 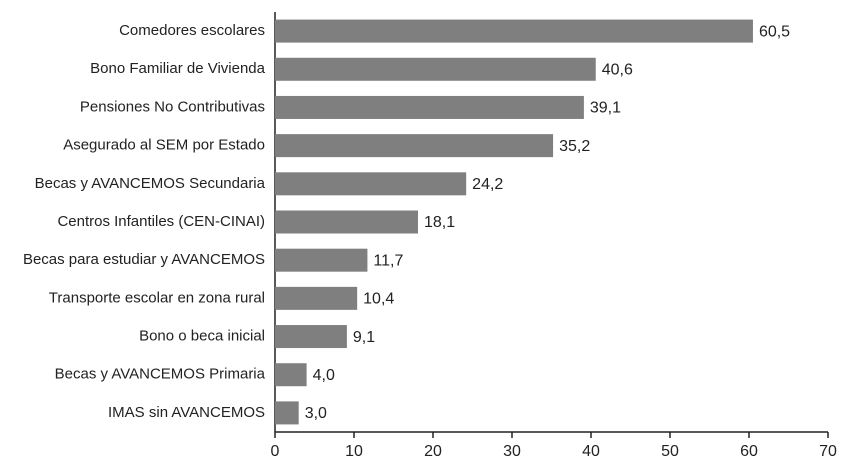 I want to click on value-label: 11,7, so click(x=388, y=260).